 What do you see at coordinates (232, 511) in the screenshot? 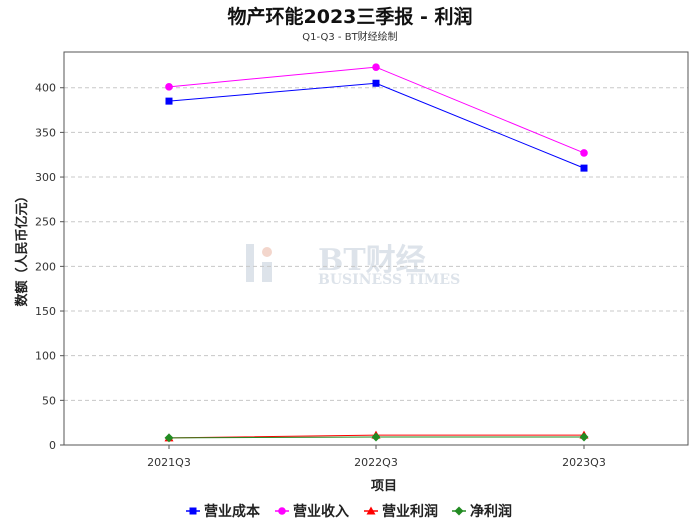
I see `legend-label: 营业成本` at bounding box center [232, 511].